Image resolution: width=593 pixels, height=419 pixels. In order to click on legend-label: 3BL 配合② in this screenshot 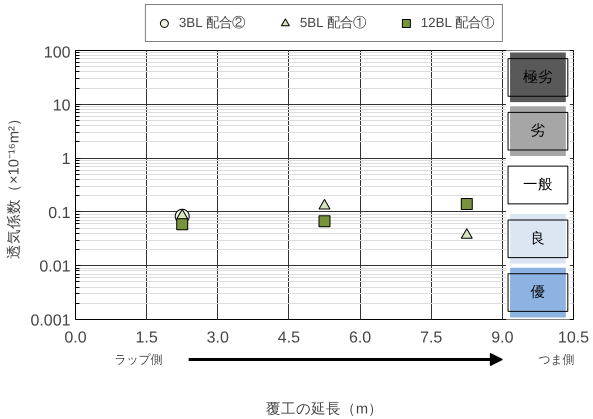, I will do `click(211, 23)`.